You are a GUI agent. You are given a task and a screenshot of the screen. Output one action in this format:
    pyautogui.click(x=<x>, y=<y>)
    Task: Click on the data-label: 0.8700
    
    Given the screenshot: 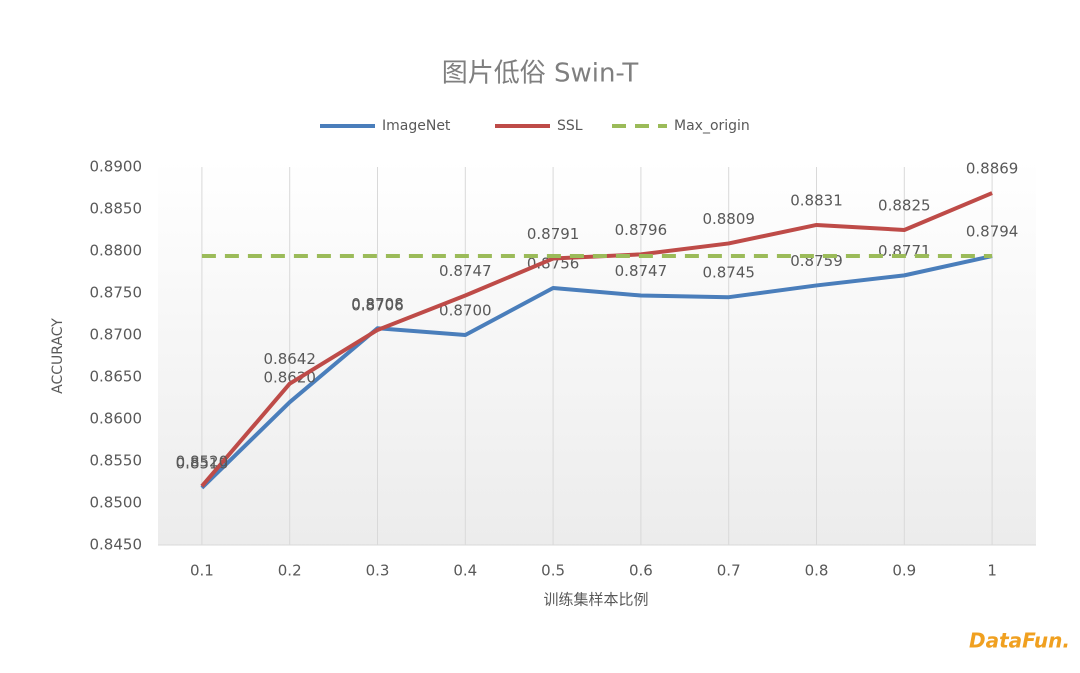 What is the action you would take?
    pyautogui.click(x=465, y=311)
    